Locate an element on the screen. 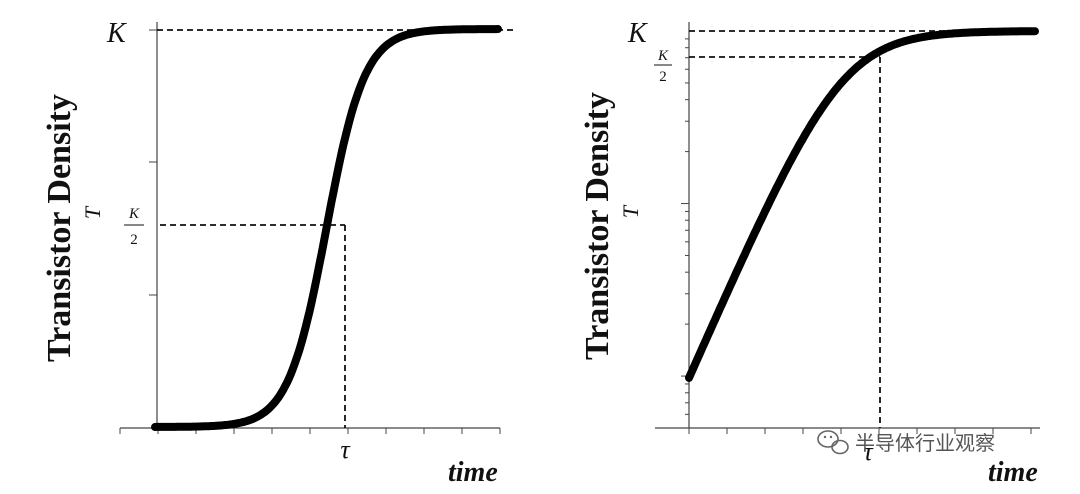 Image resolution: width=1080 pixels, height=494 pixels. watermark-text: 半导体行业观察 is located at coordinates (925, 443).